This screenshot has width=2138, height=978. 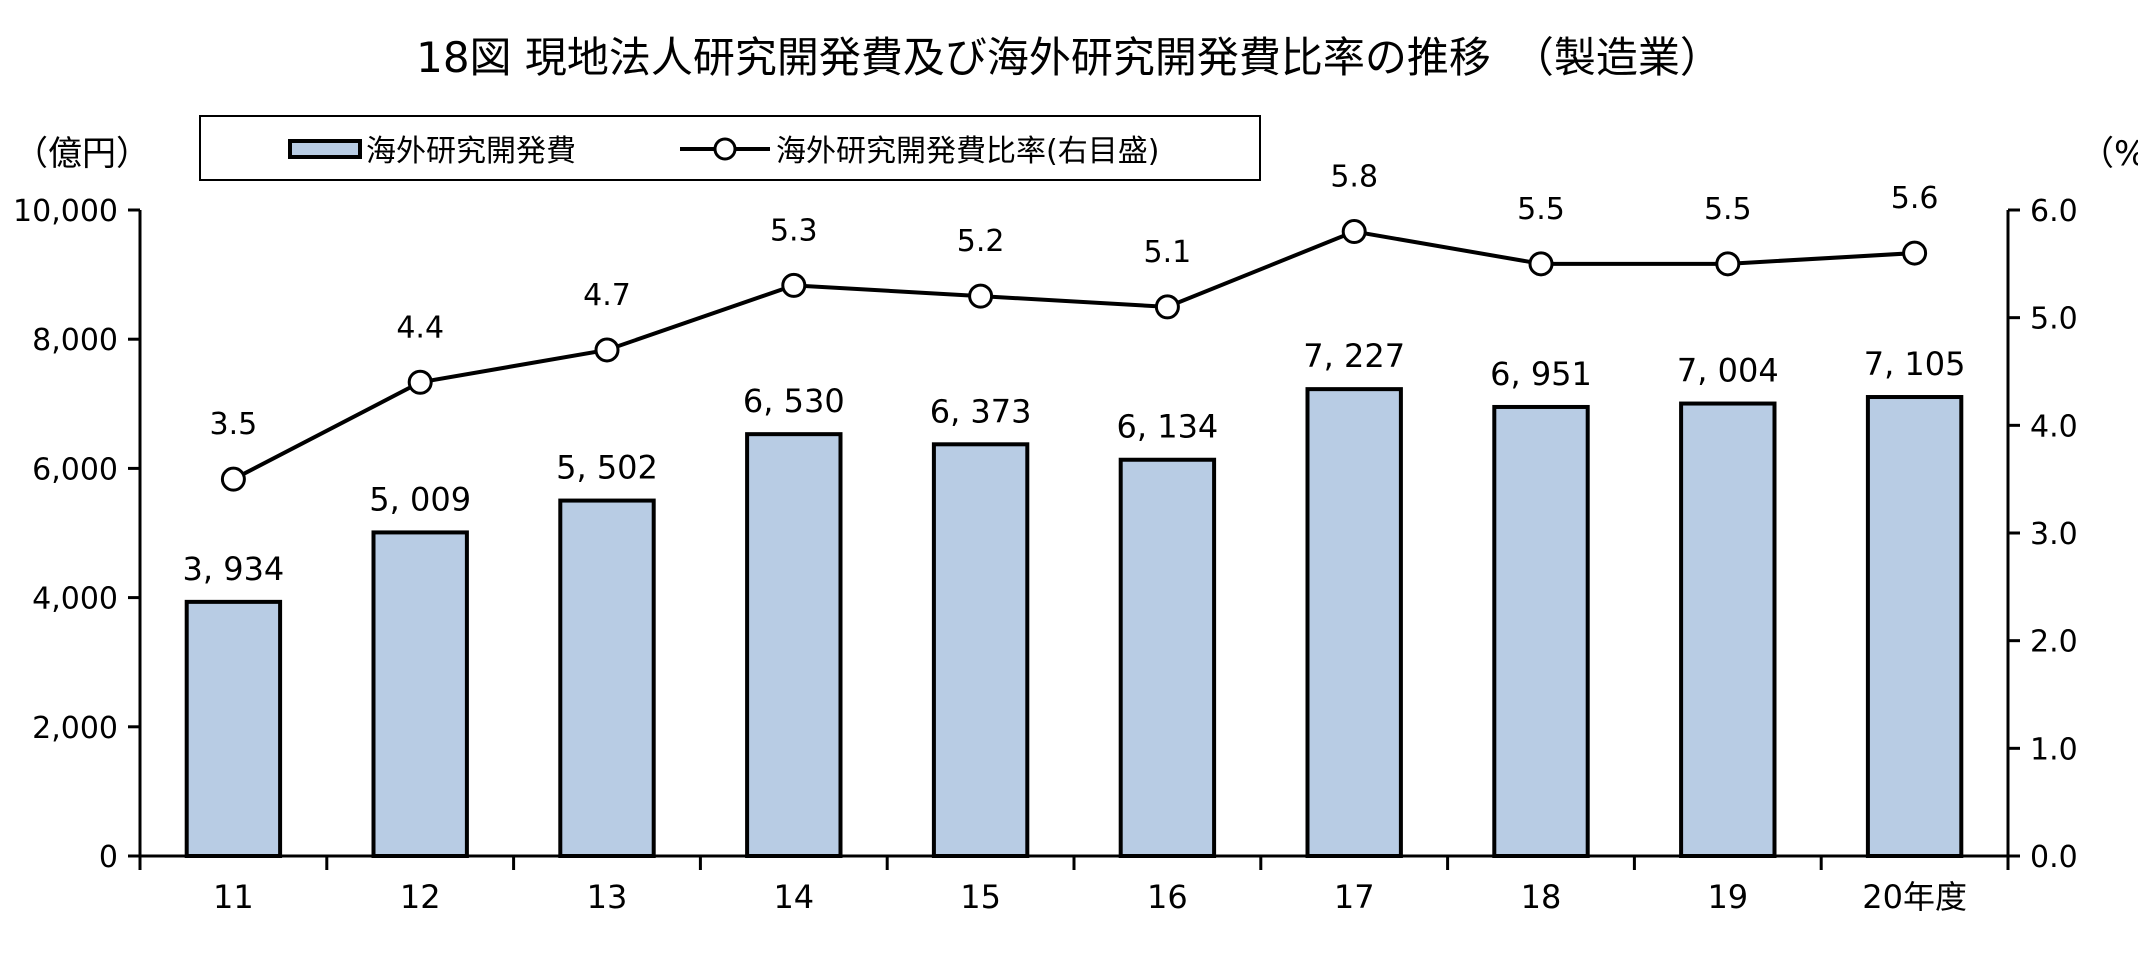 What do you see at coordinates (1727, 897) in the screenshot?
I see `x-tick-label: 19` at bounding box center [1727, 897].